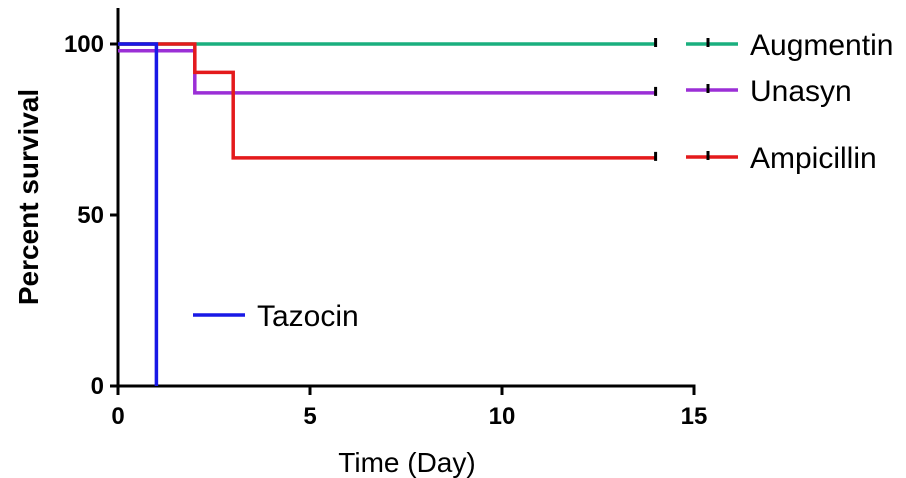 This screenshot has height=478, width=906. I want to click on y-axis-title: Percent survival, so click(28, 197).